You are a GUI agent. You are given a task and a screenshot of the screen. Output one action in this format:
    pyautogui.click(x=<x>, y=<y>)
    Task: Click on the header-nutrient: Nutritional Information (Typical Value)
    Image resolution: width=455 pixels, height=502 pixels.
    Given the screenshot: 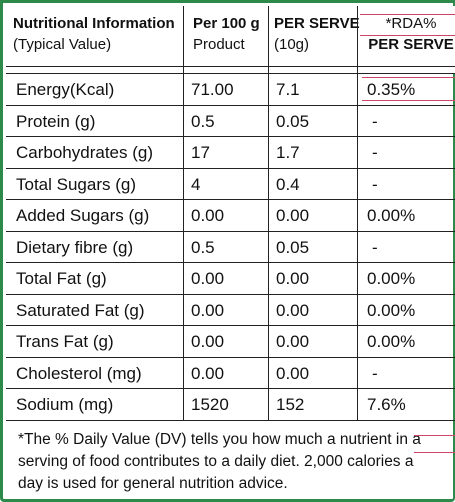 What is the action you would take?
    pyautogui.click(x=98, y=36)
    